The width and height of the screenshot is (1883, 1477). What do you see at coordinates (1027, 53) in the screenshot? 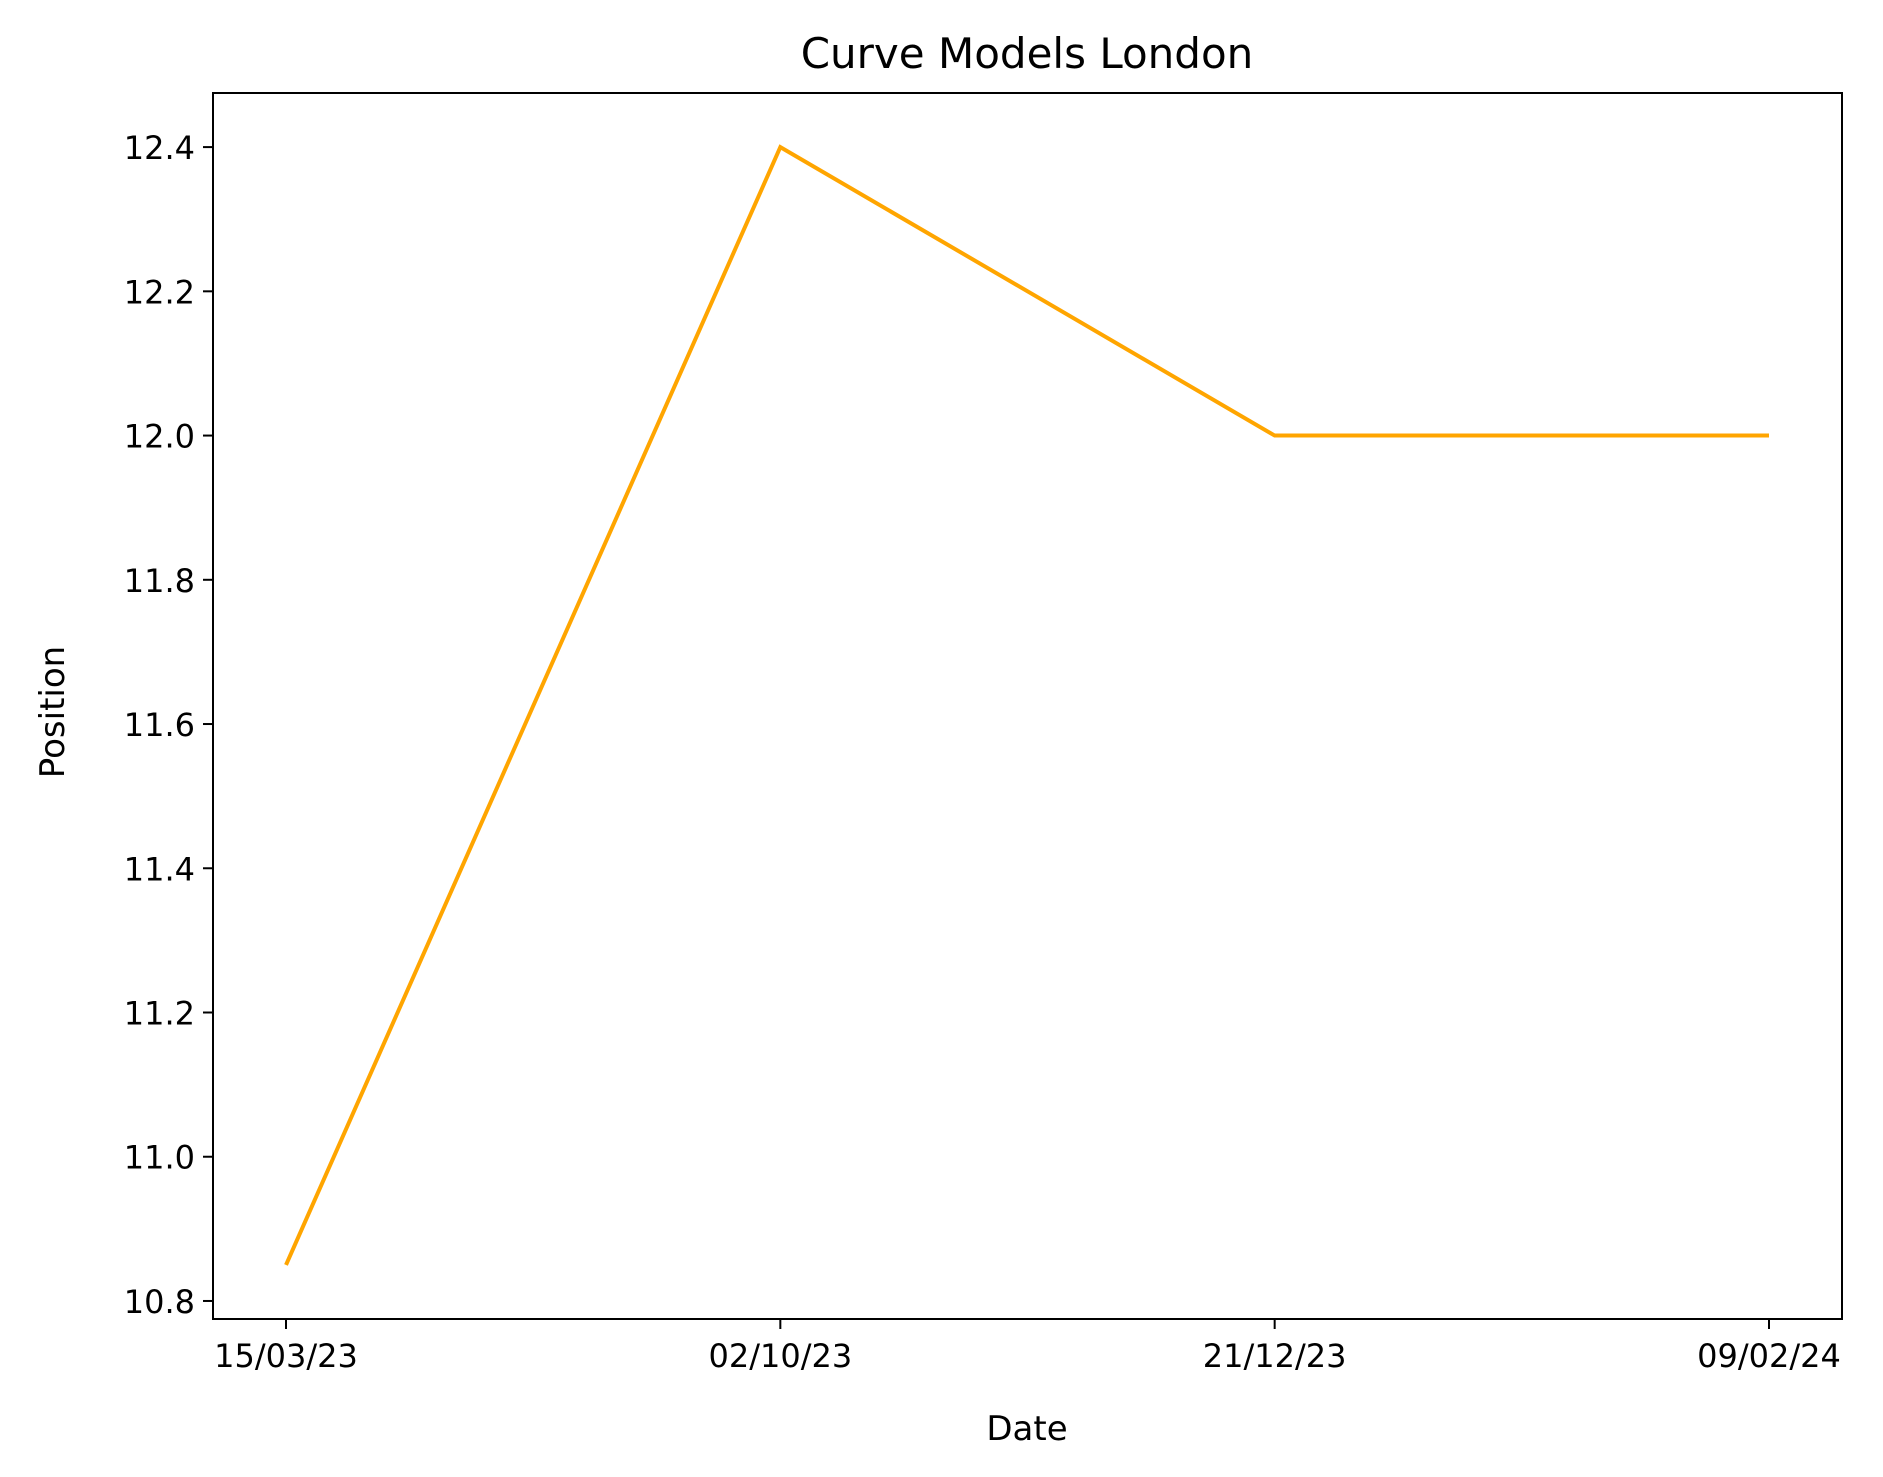
I see `chart-title: Curve Models London` at bounding box center [1027, 53].